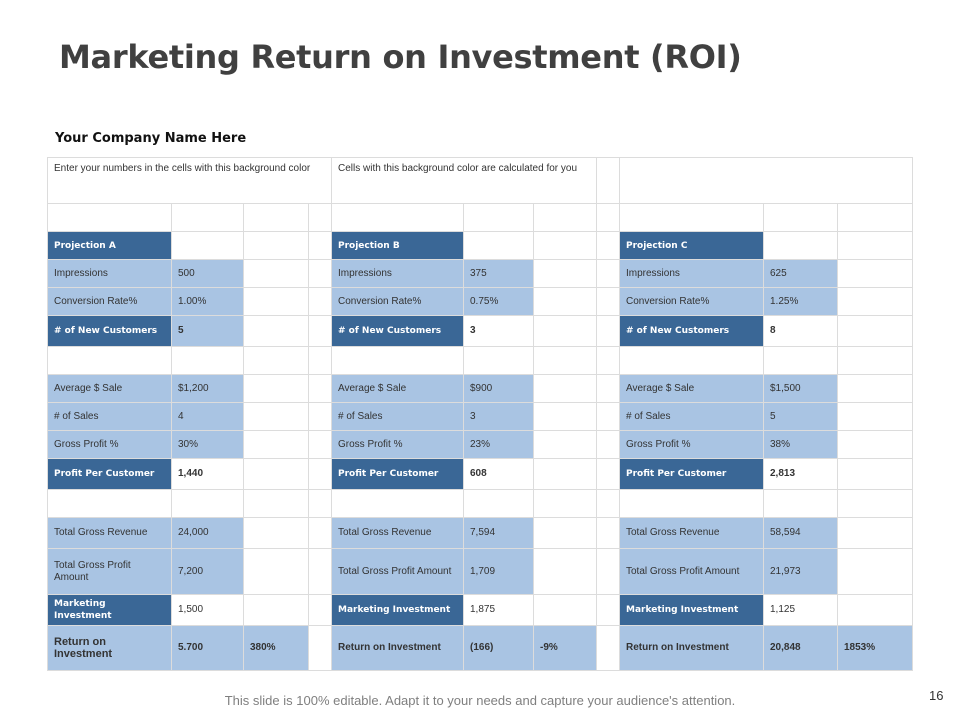 This screenshot has height=720, width=960. Describe the element at coordinates (207, 273) in the screenshot. I see `impressions-value: 500` at that location.